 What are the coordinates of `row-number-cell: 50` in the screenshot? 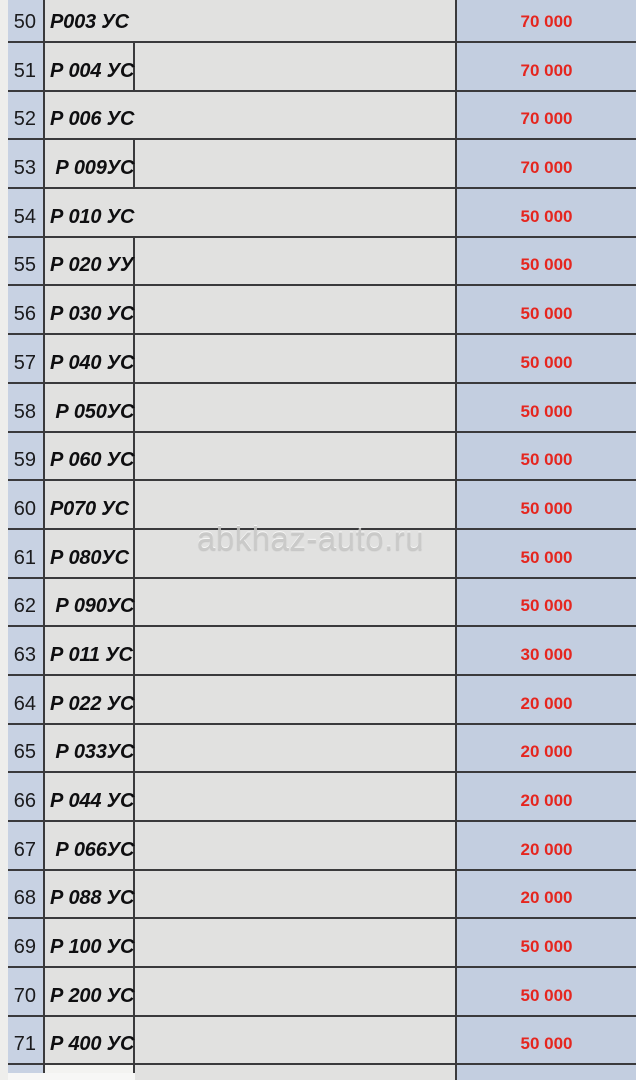 It's located at (26, 20).